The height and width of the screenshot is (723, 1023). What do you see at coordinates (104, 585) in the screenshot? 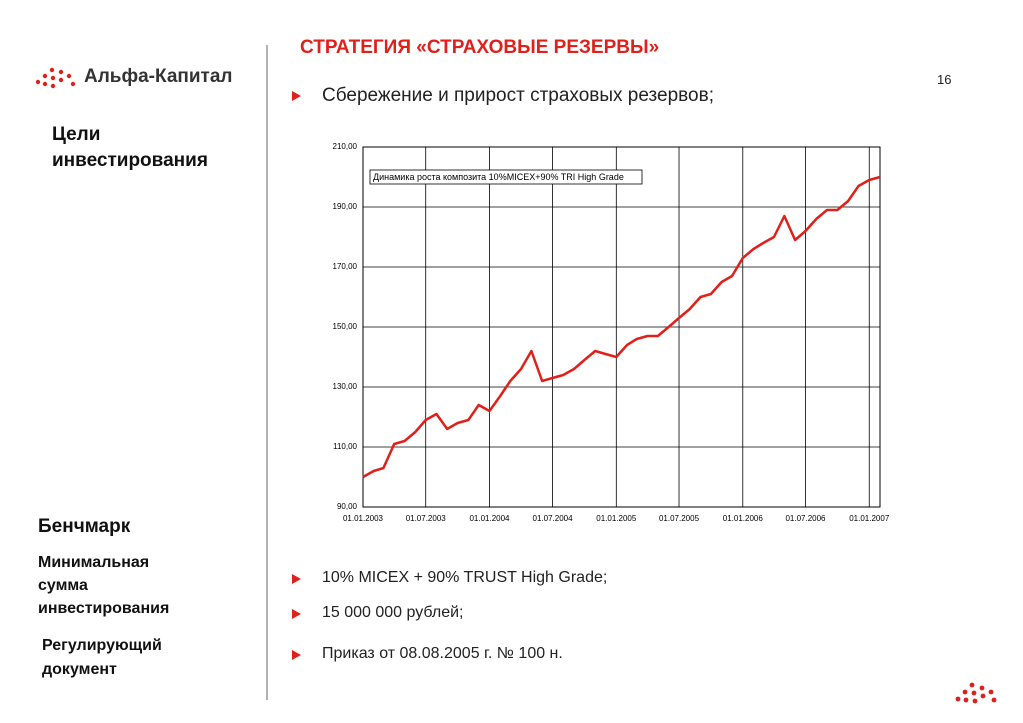
I see `sidebar-label: Минимальная сумма инвестирования` at bounding box center [104, 585].